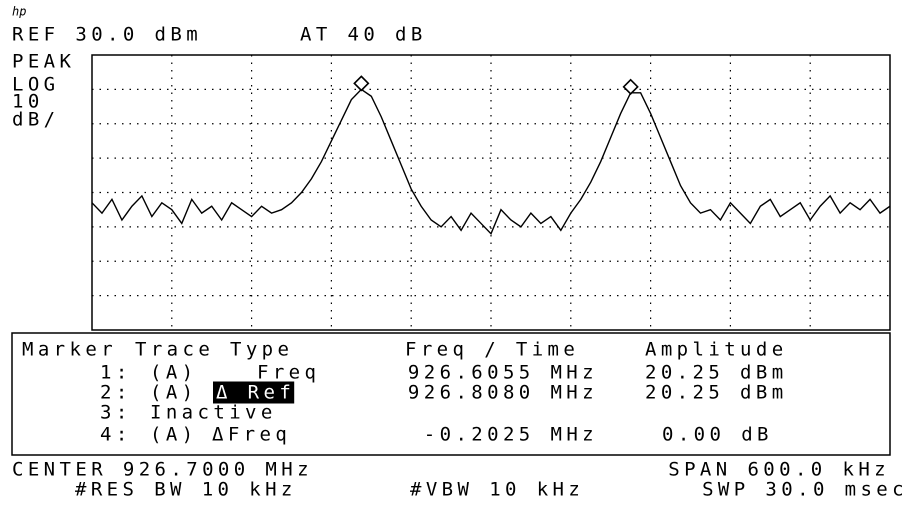 The height and width of the screenshot is (506, 913). I want to click on marker-type: Δ Ref, so click(255, 393).